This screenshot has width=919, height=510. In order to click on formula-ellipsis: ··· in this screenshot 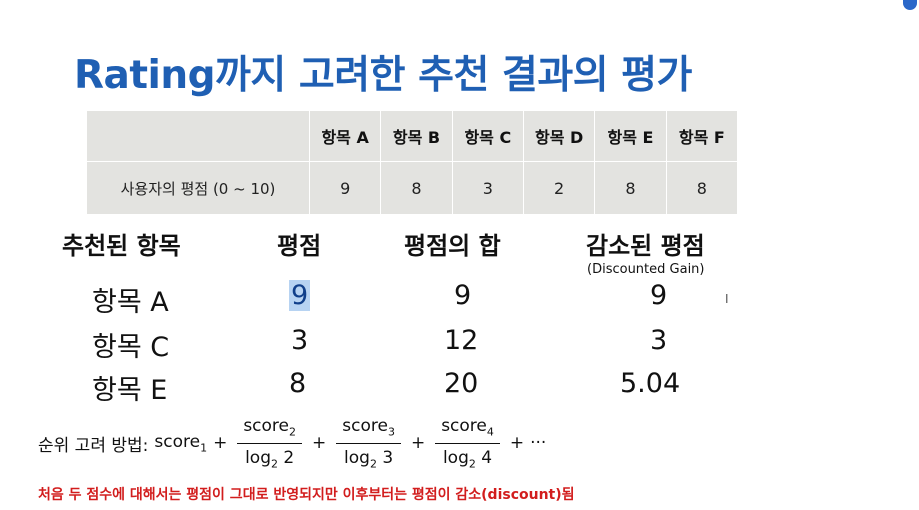, I will do `click(538, 443)`.